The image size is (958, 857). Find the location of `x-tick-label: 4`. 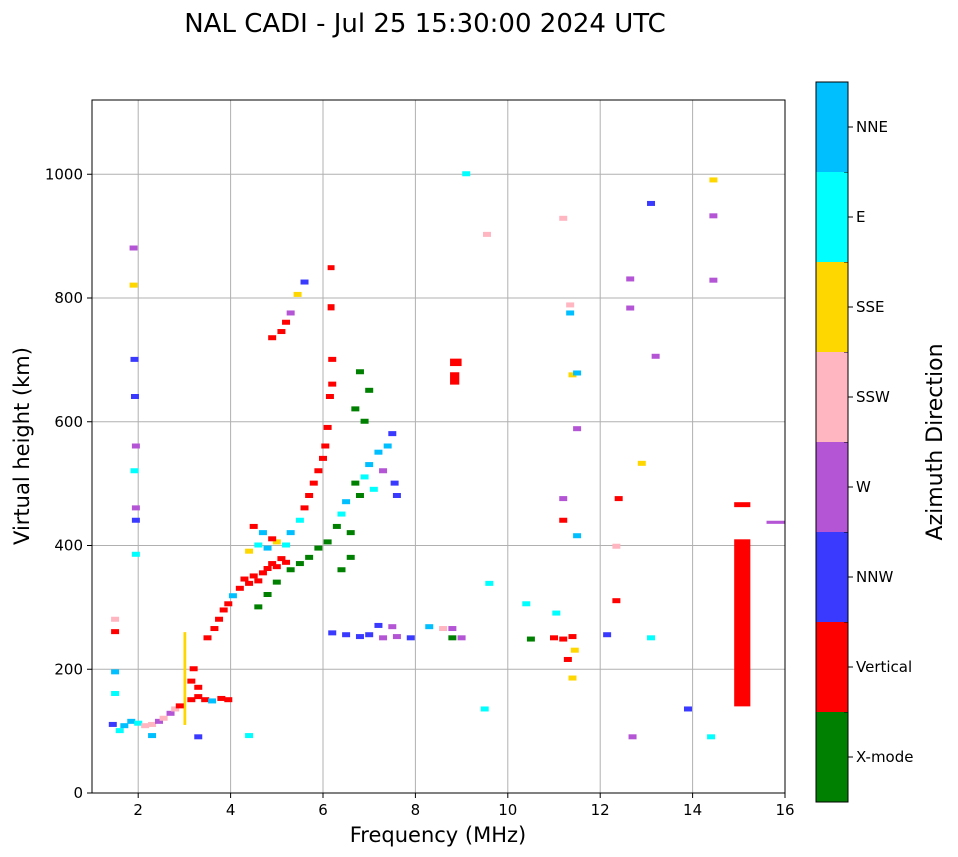

x-tick-label: 4 is located at coordinates (231, 810).